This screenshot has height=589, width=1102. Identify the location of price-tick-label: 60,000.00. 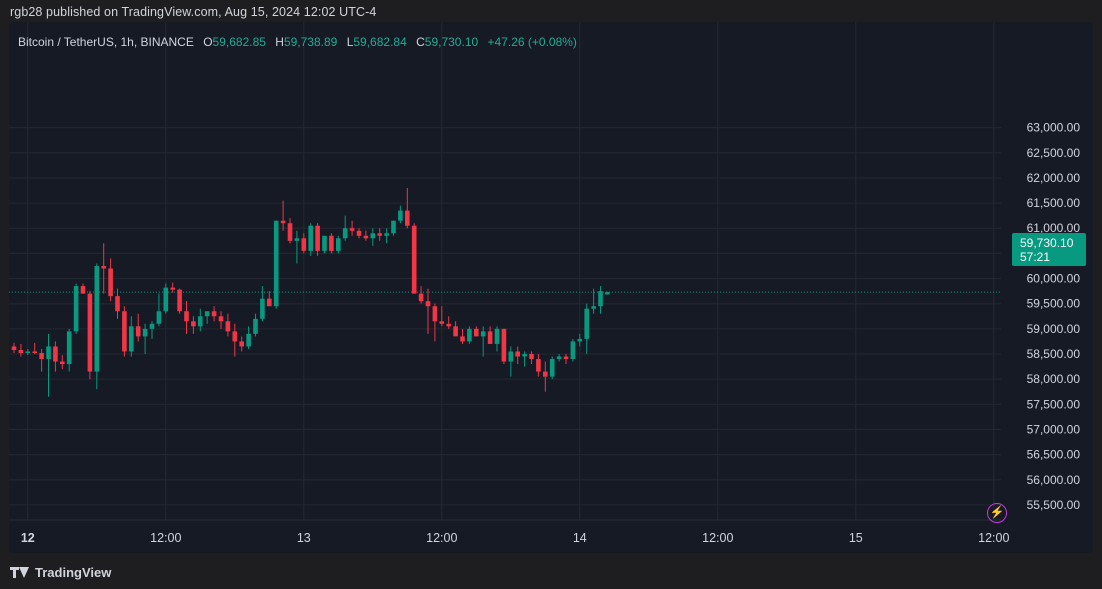
(1054, 279).